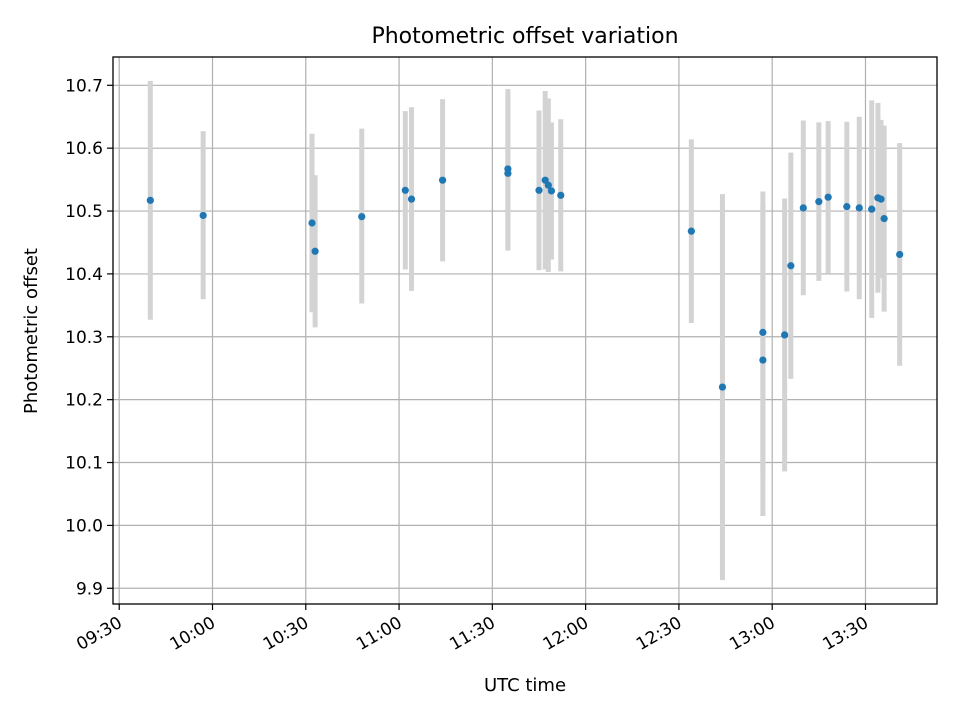 The height and width of the screenshot is (720, 960). What do you see at coordinates (84, 526) in the screenshot?
I see `y-tick-label: 10.0` at bounding box center [84, 526].